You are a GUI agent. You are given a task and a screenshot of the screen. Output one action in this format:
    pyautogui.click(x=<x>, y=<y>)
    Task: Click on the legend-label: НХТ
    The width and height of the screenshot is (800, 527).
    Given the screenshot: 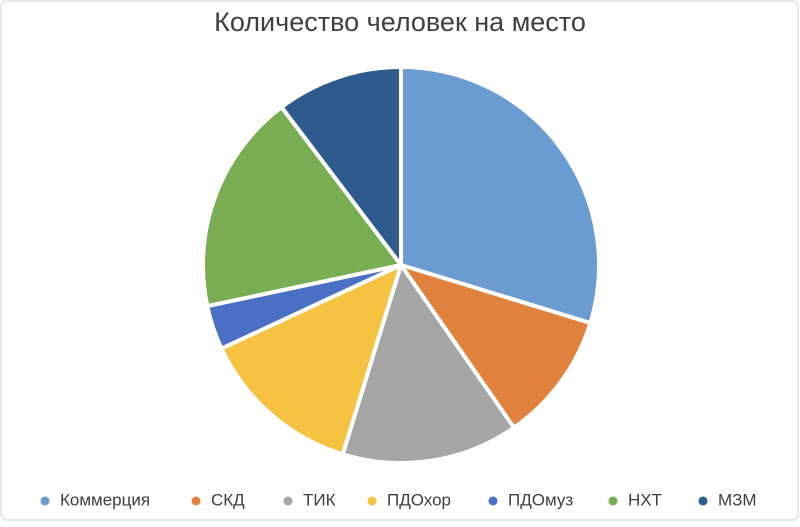 What is the action you would take?
    pyautogui.click(x=645, y=499)
    